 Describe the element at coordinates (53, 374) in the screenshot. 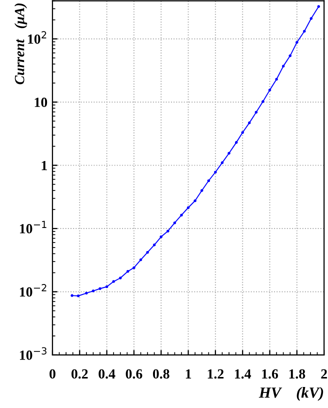

I see `x-tick-label: 0` at that location.